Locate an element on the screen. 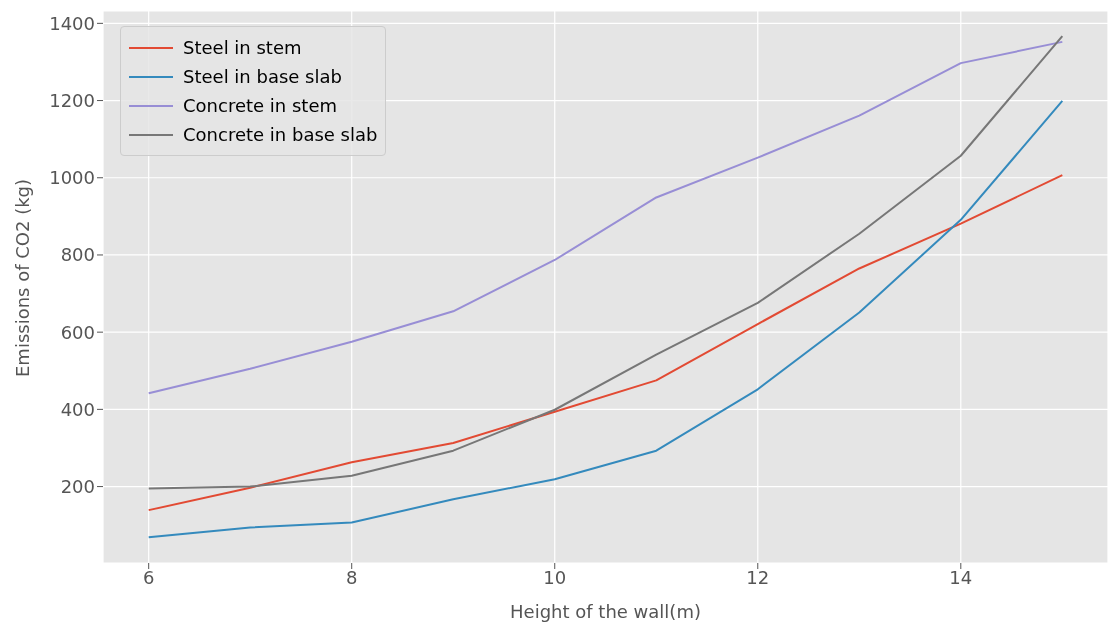  y-tick-label: 800 is located at coordinates (77, 255).